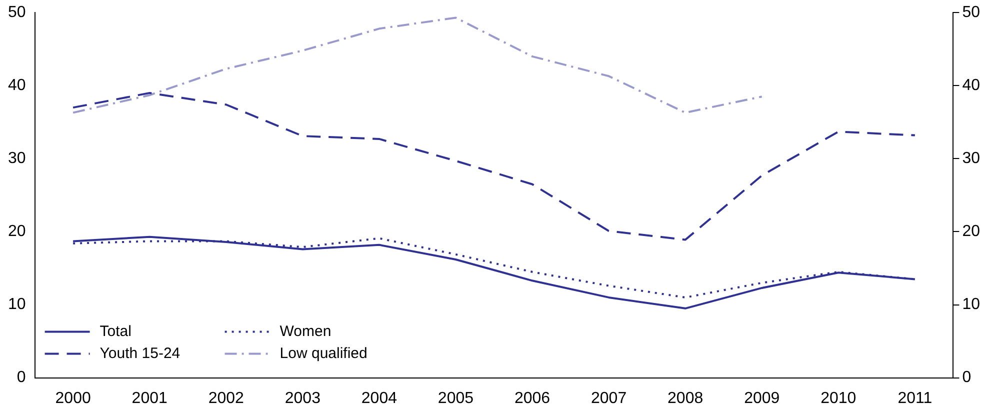  Describe the element at coordinates (140, 353) in the screenshot. I see `legend-label: Youth 15-24` at that location.